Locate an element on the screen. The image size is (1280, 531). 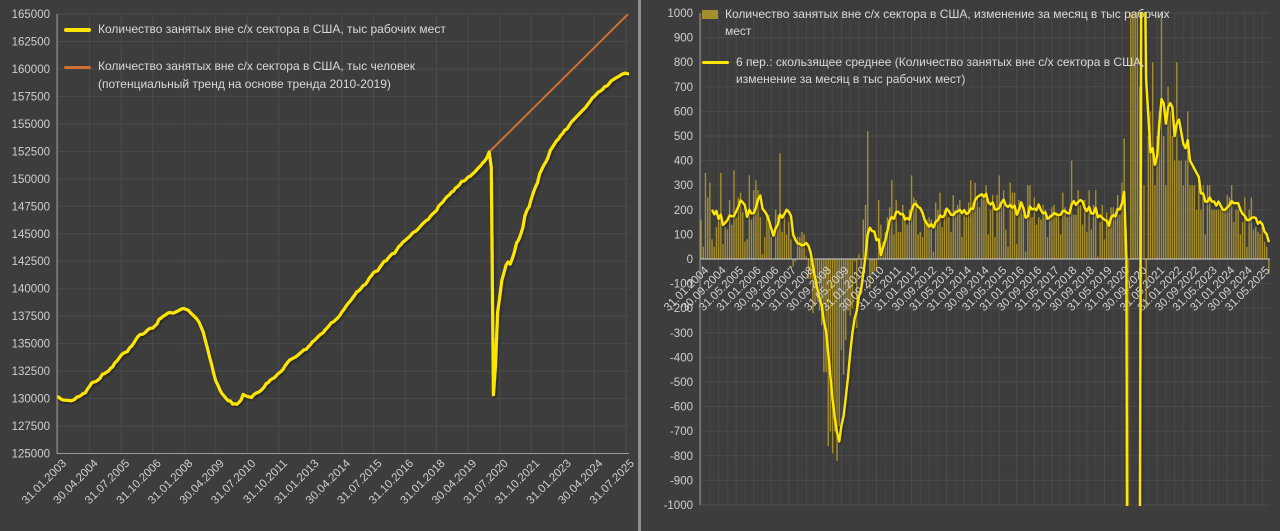
y-tick-label: 165000 is located at coordinates (31, 15).